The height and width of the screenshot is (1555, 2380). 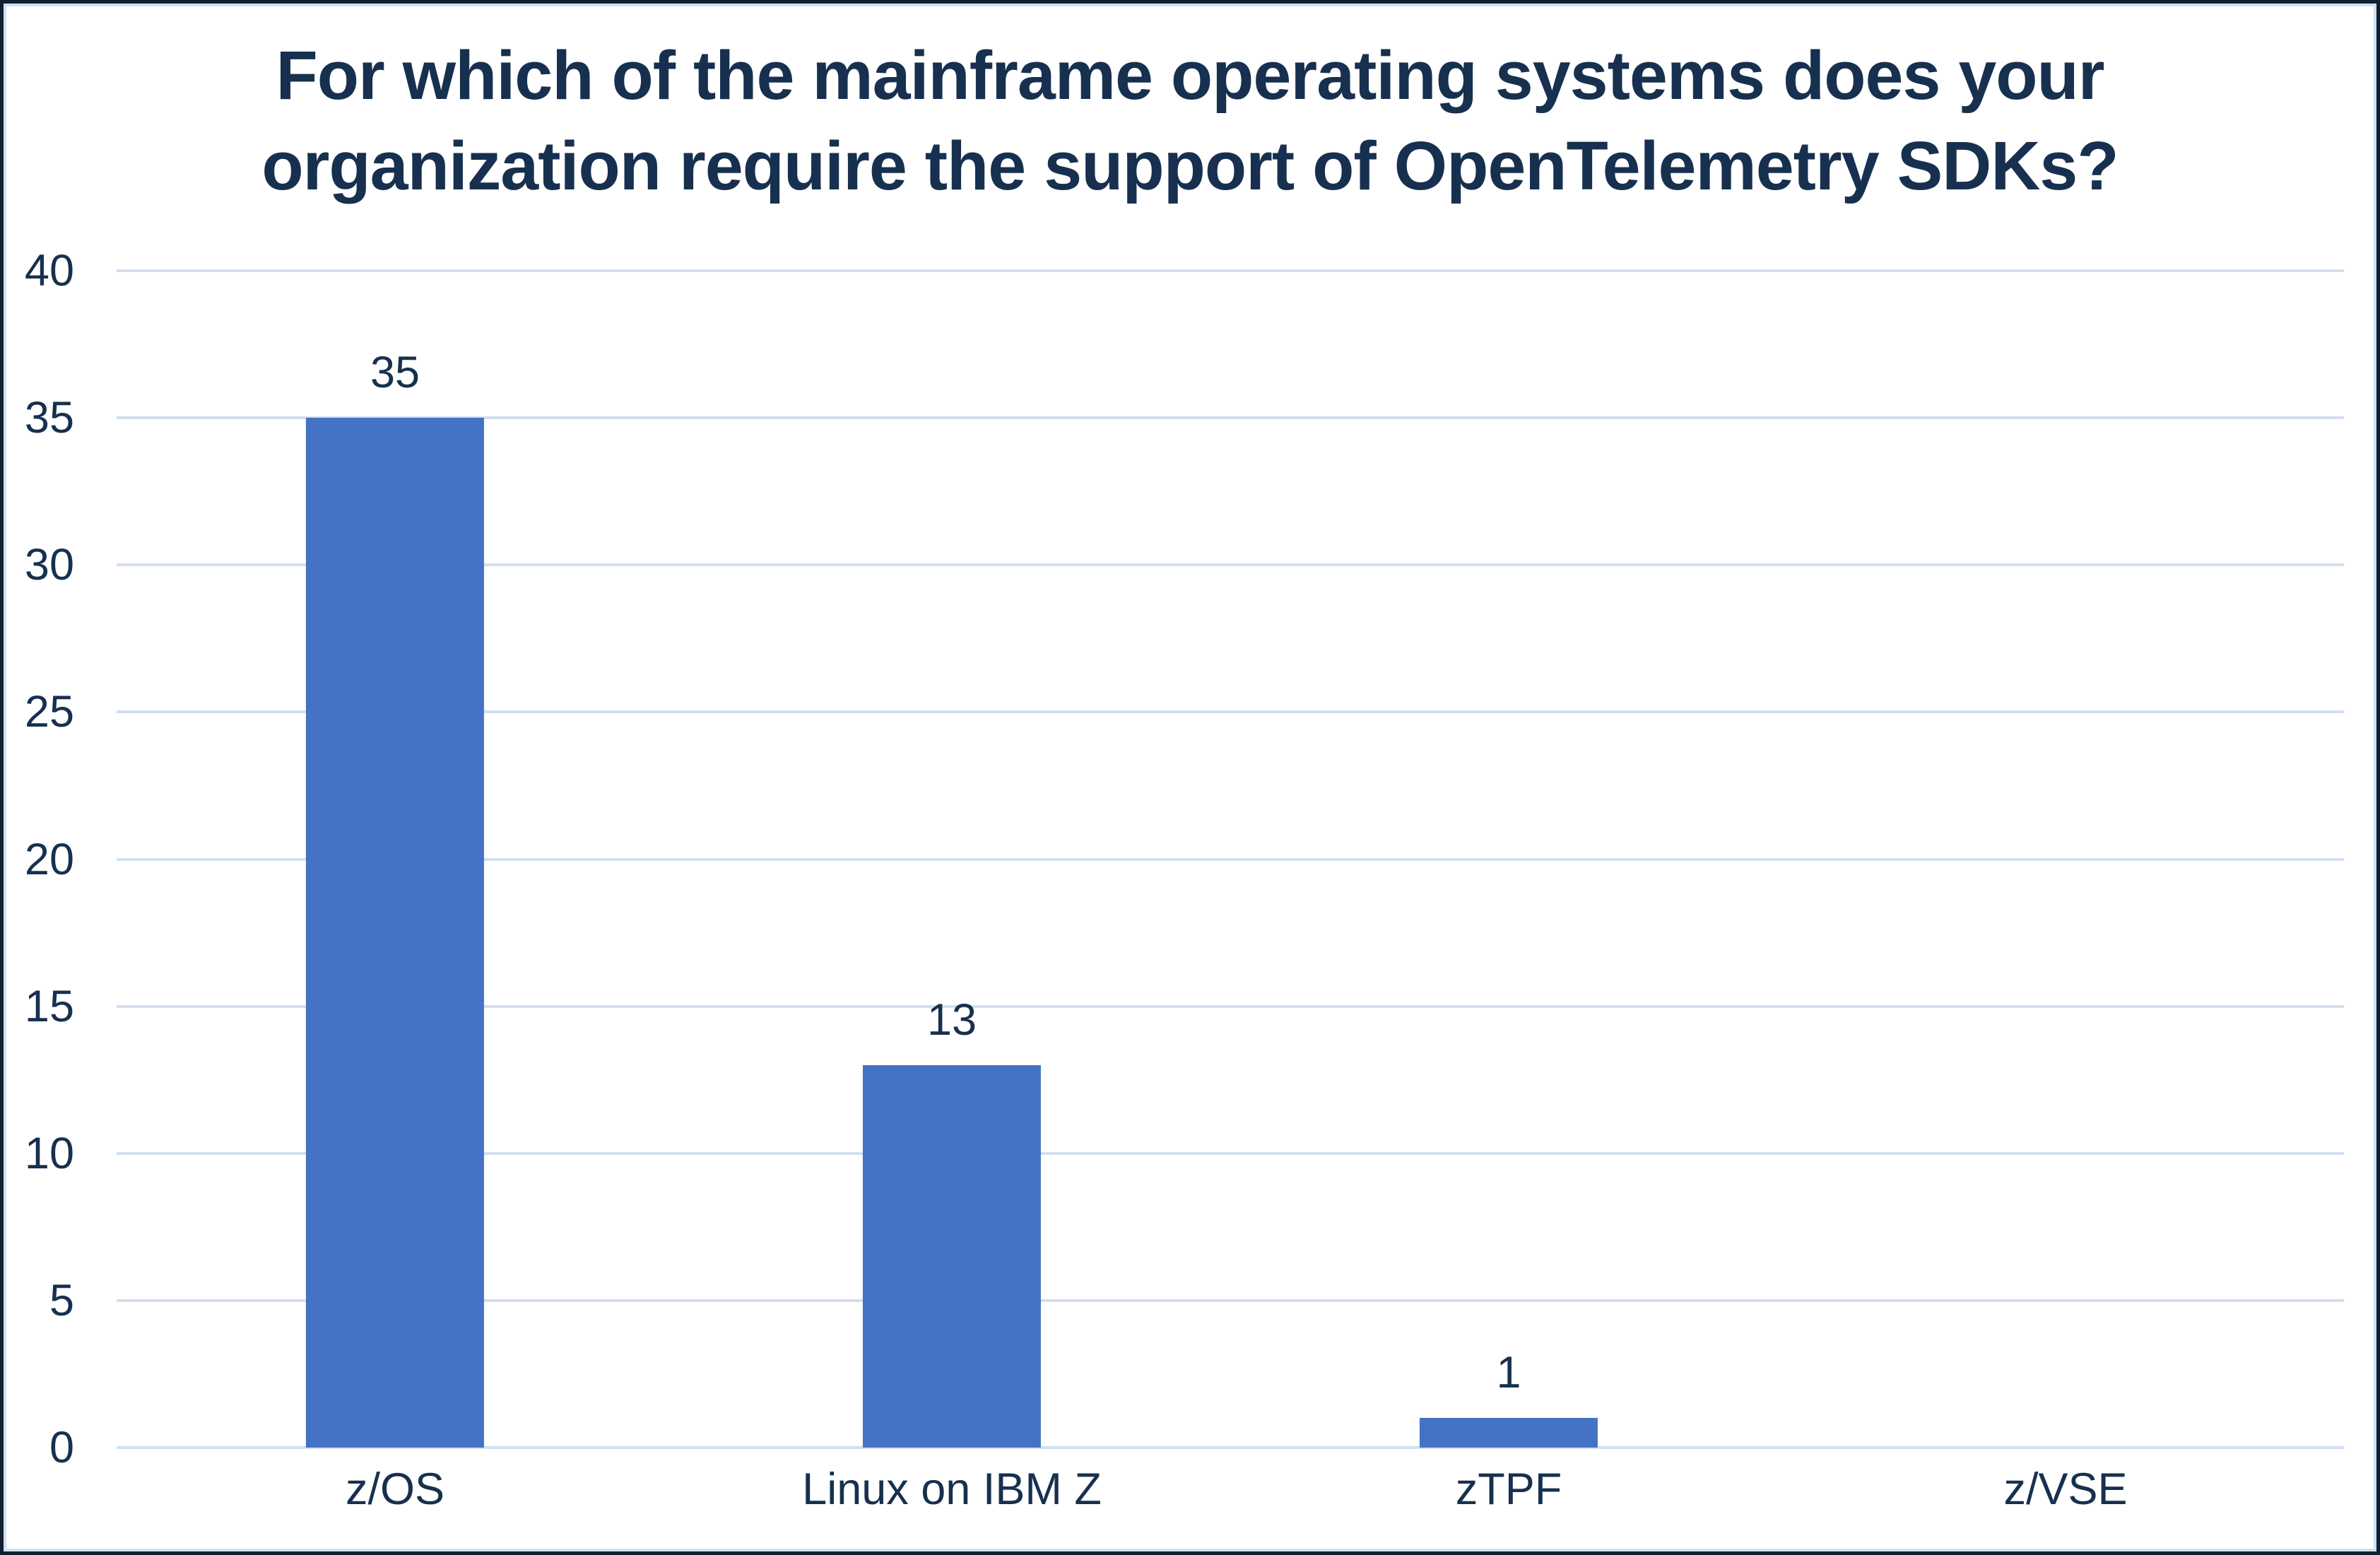 What do you see at coordinates (1509, 1489) in the screenshot?
I see `x-tick-label-ztpf: zTPF` at bounding box center [1509, 1489].